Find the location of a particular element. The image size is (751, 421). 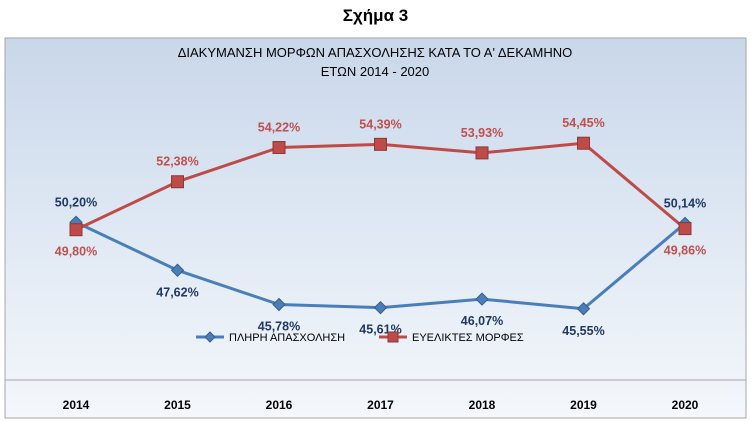

data-point-full-2015 is located at coordinates (177, 270).